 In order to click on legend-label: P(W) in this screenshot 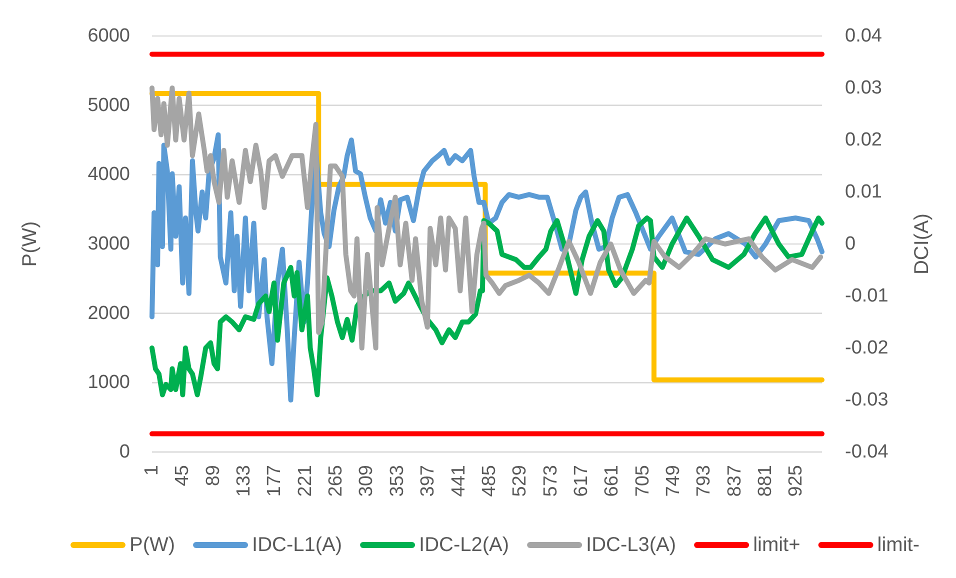, I will do `click(153, 545)`.